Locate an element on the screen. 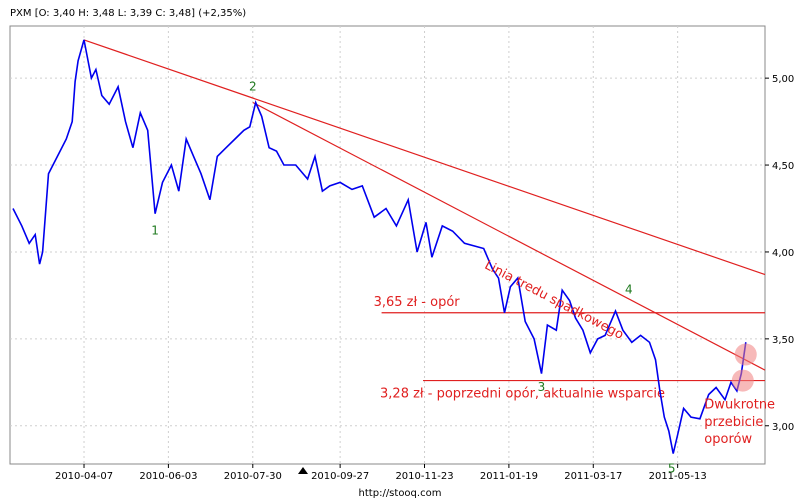 Image resolution: width=800 pixels, height=500 pixels. x-tick-label: 2010-06-03 is located at coordinates (168, 476).